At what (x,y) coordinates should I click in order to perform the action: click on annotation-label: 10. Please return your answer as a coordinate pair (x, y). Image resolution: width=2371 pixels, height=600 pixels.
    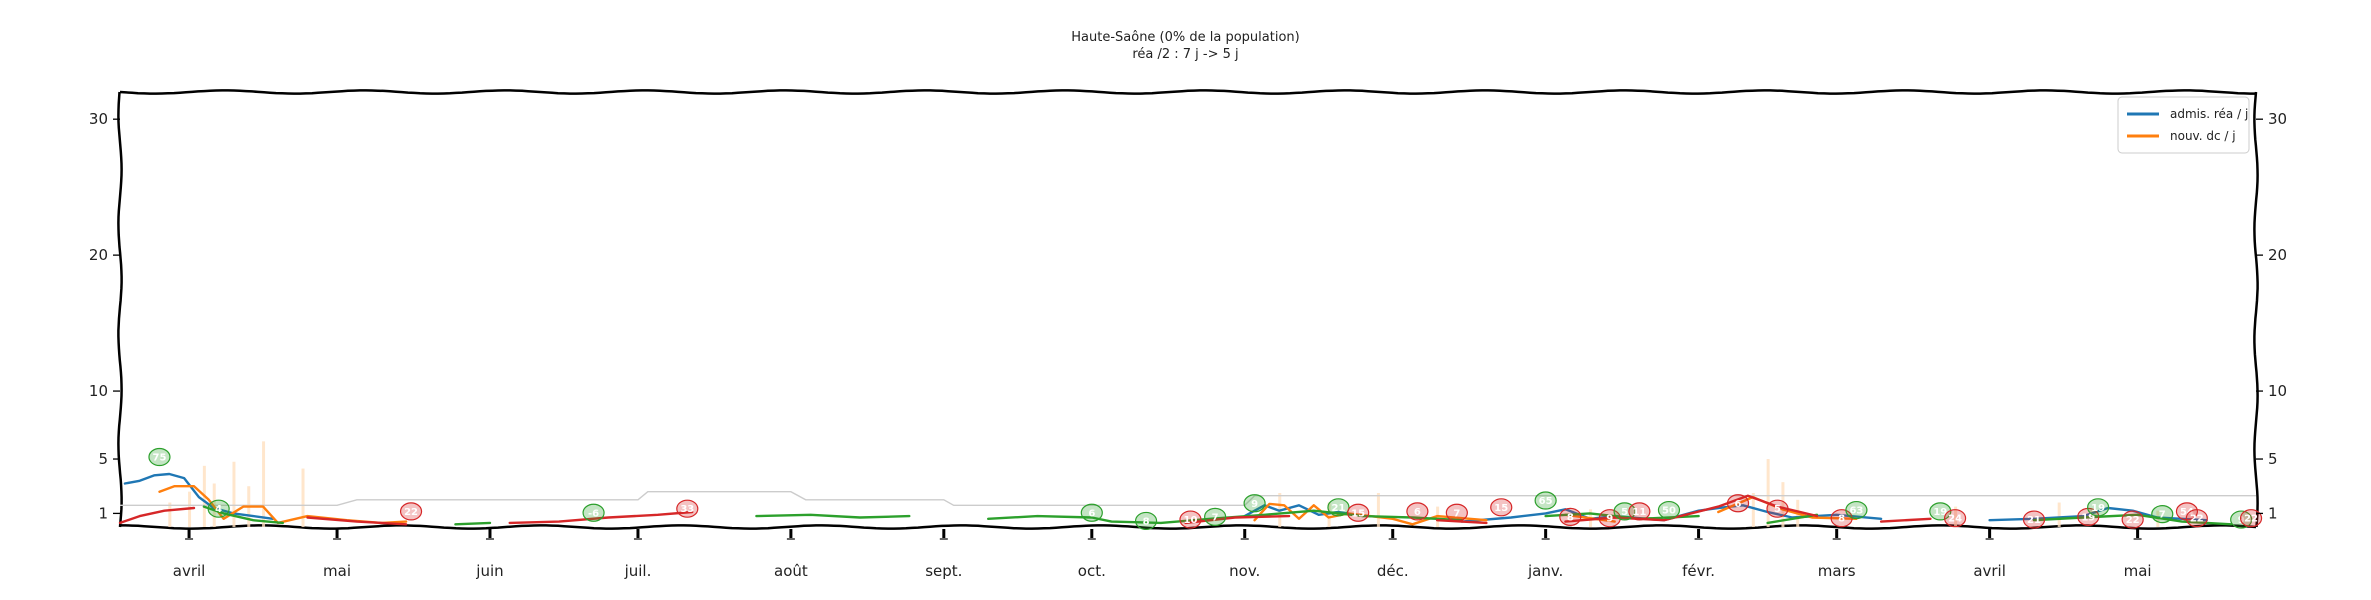
    Looking at the image, I should click on (1191, 520).